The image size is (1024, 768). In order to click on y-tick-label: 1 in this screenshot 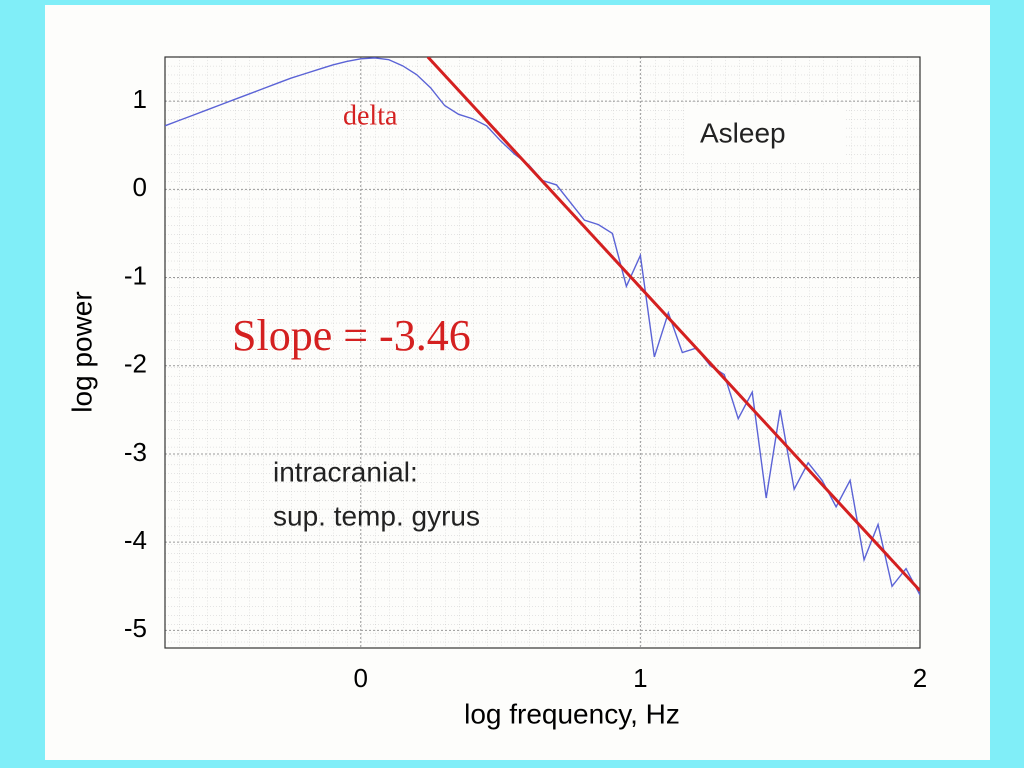, I will do `click(140, 99)`.